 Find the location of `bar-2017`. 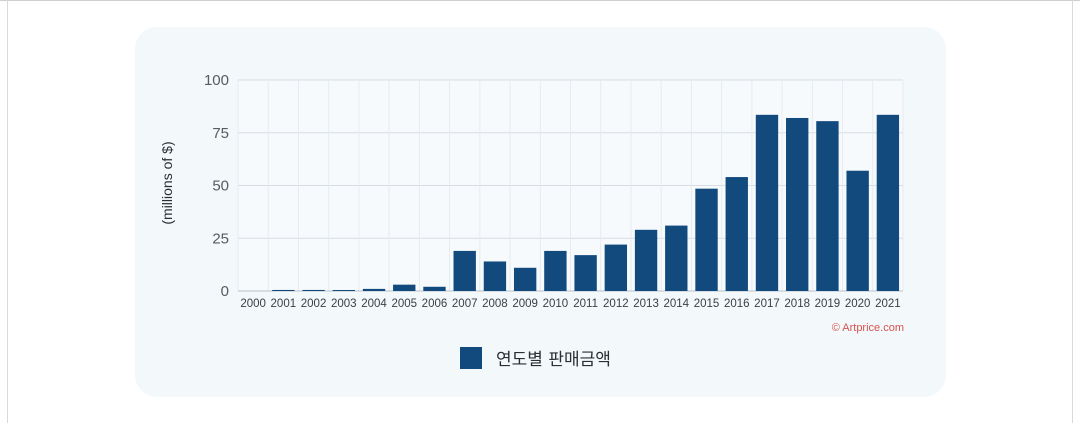

bar-2017 is located at coordinates (767, 202).